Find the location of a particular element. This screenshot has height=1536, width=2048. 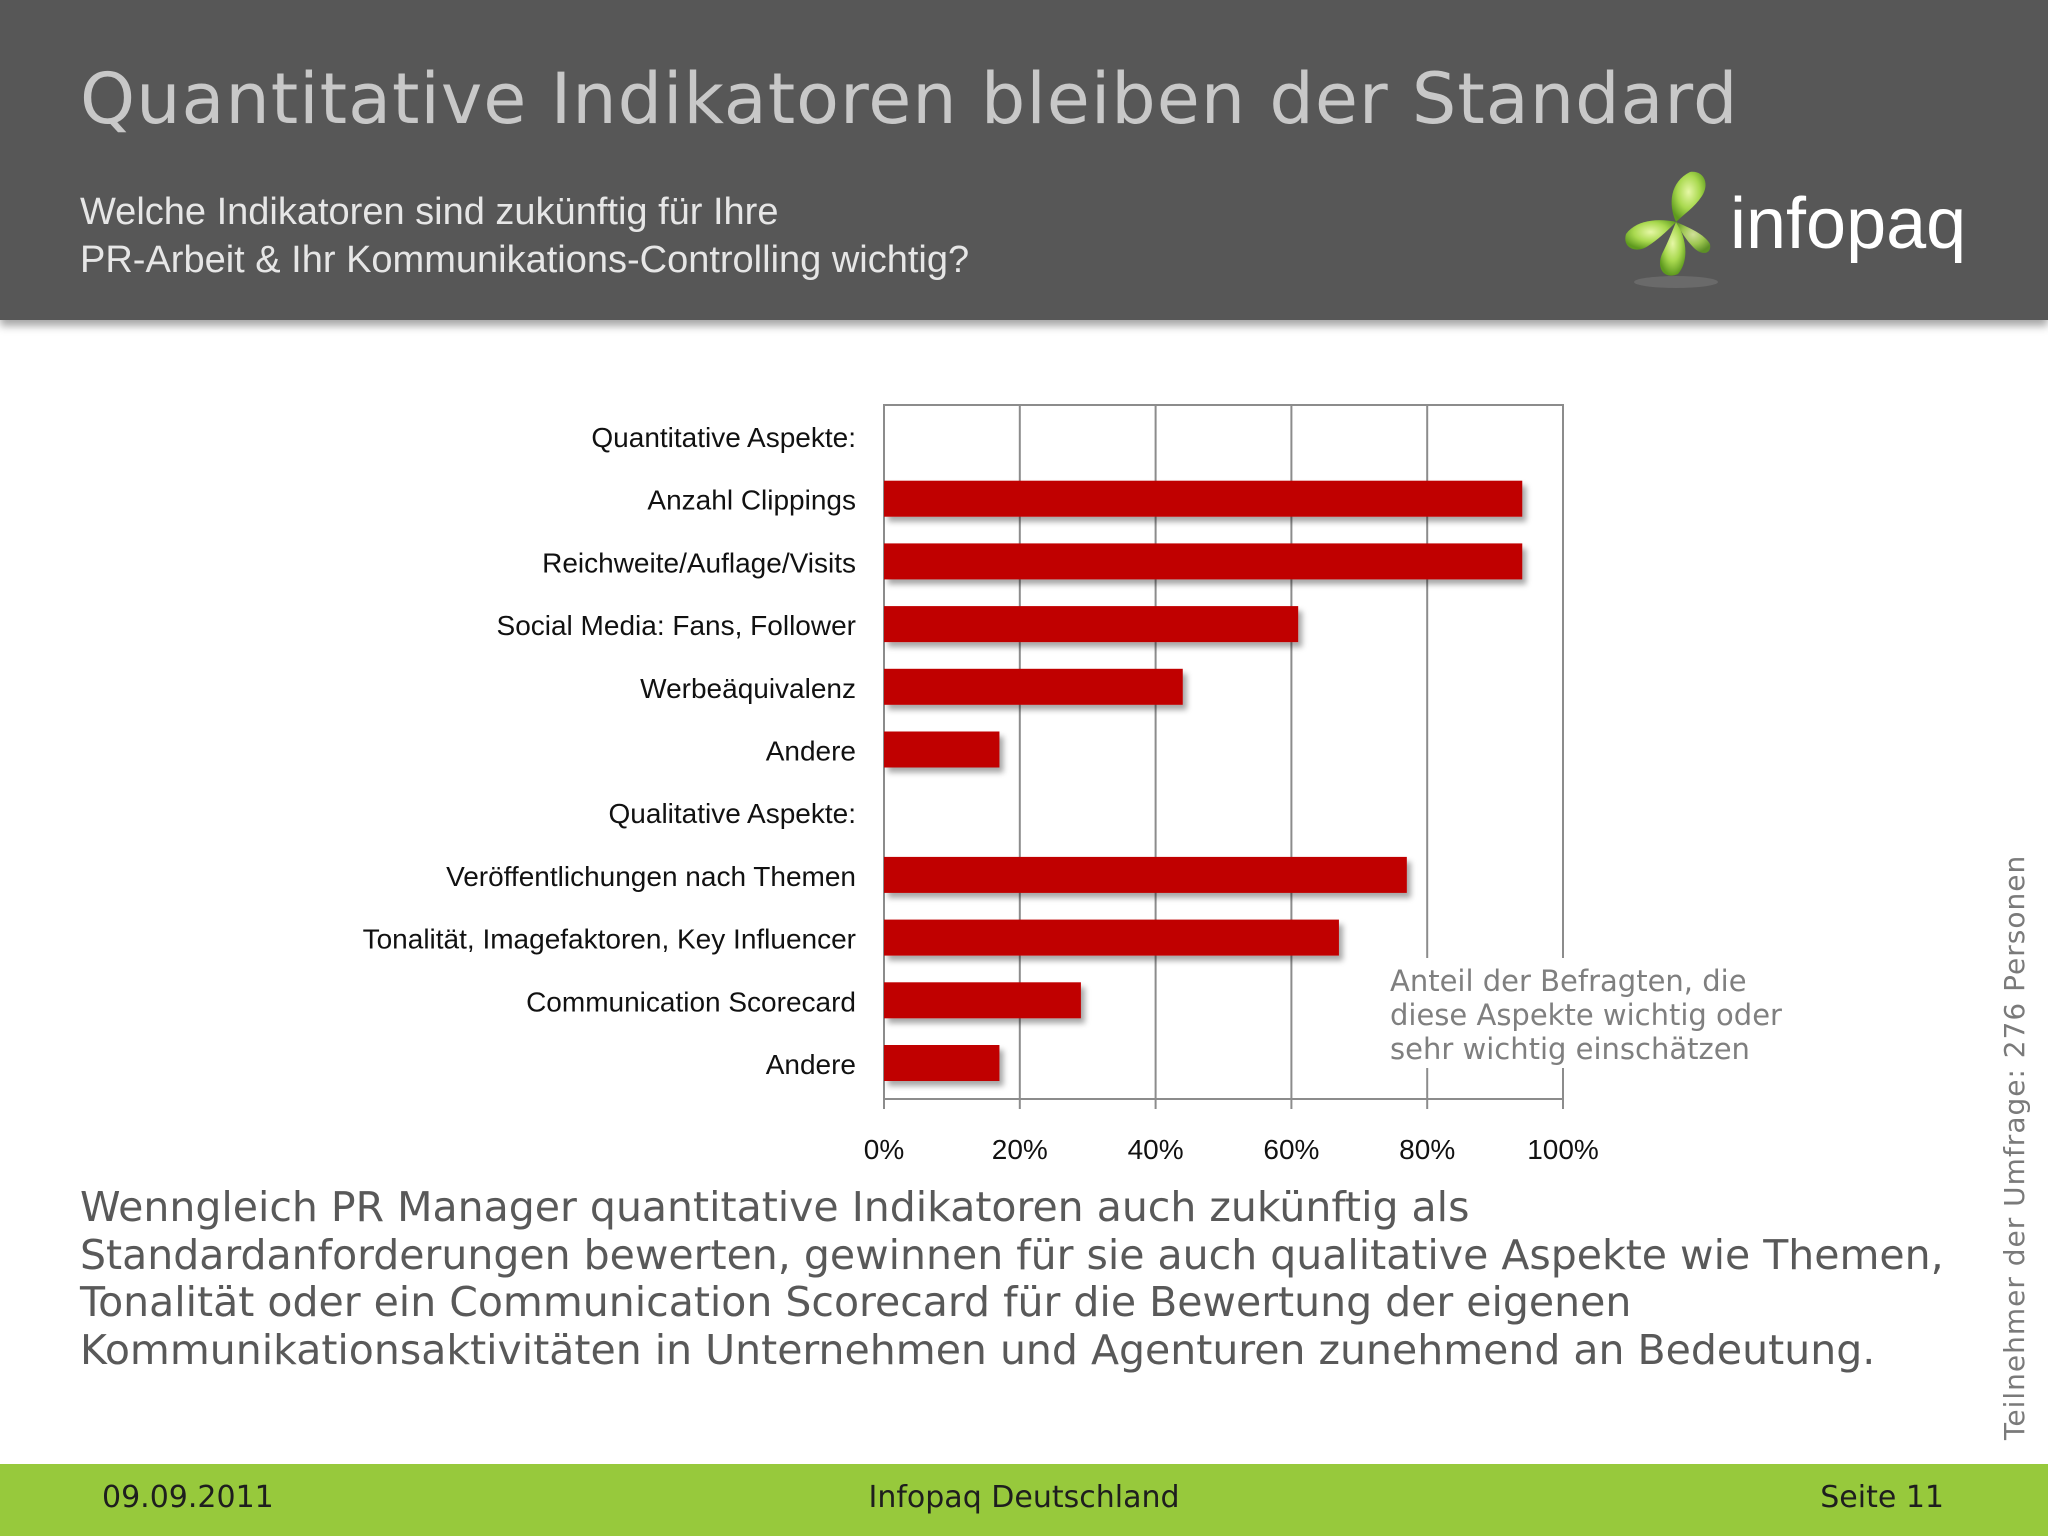

infopaq-logo: infopaq is located at coordinates (1795, 229).